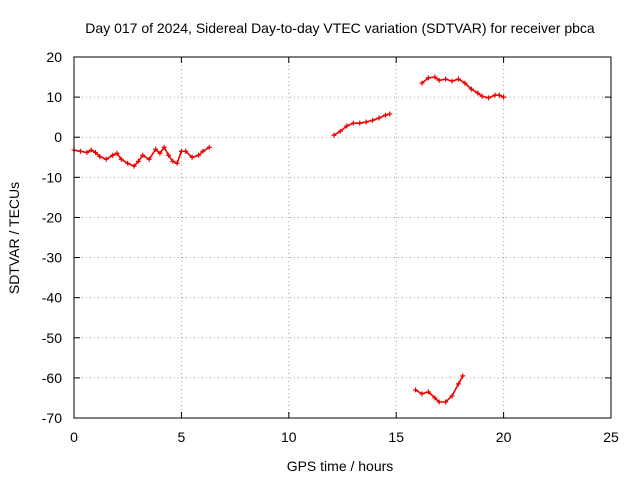  I want to click on y-axis-label: SDTVAR / TECUs, so click(14, 238).